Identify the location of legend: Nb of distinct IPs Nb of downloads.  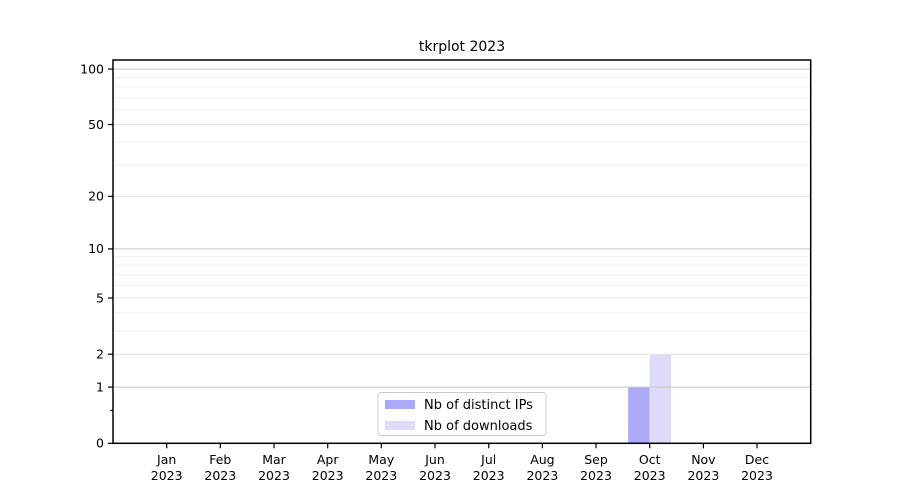
(462, 414).